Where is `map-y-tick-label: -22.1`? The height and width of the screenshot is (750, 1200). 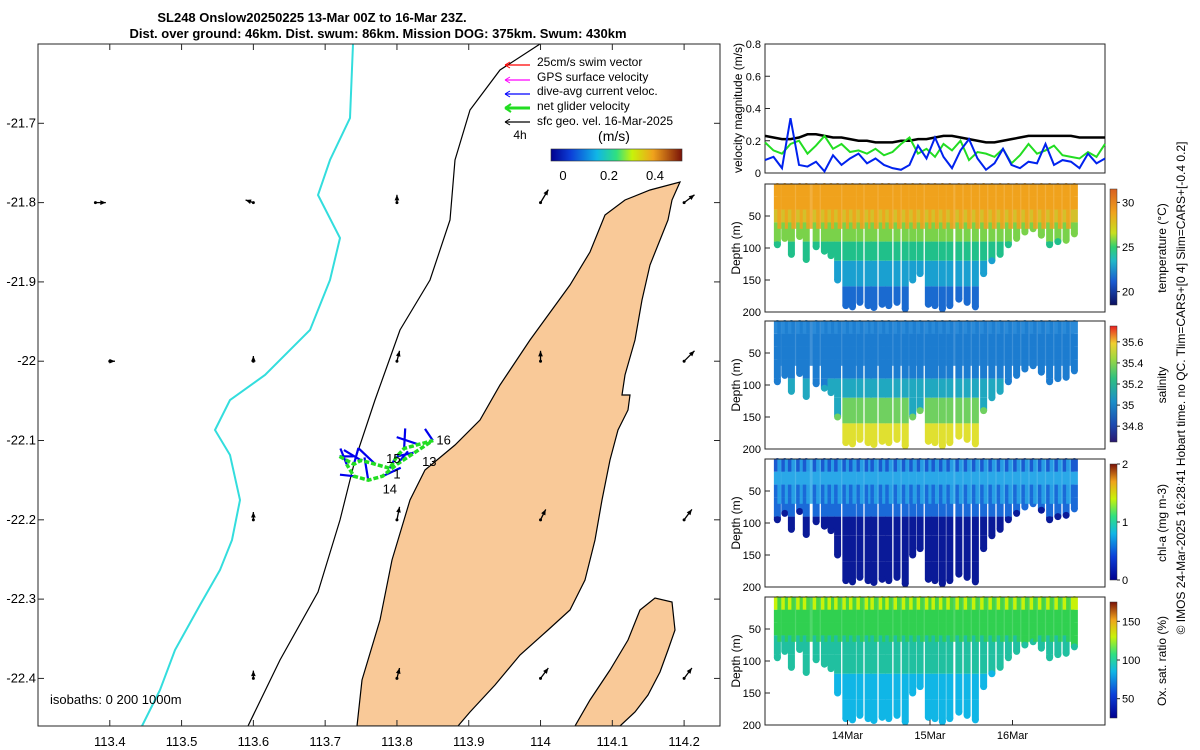
map-y-tick-label: -22.1 is located at coordinates (21, 440).